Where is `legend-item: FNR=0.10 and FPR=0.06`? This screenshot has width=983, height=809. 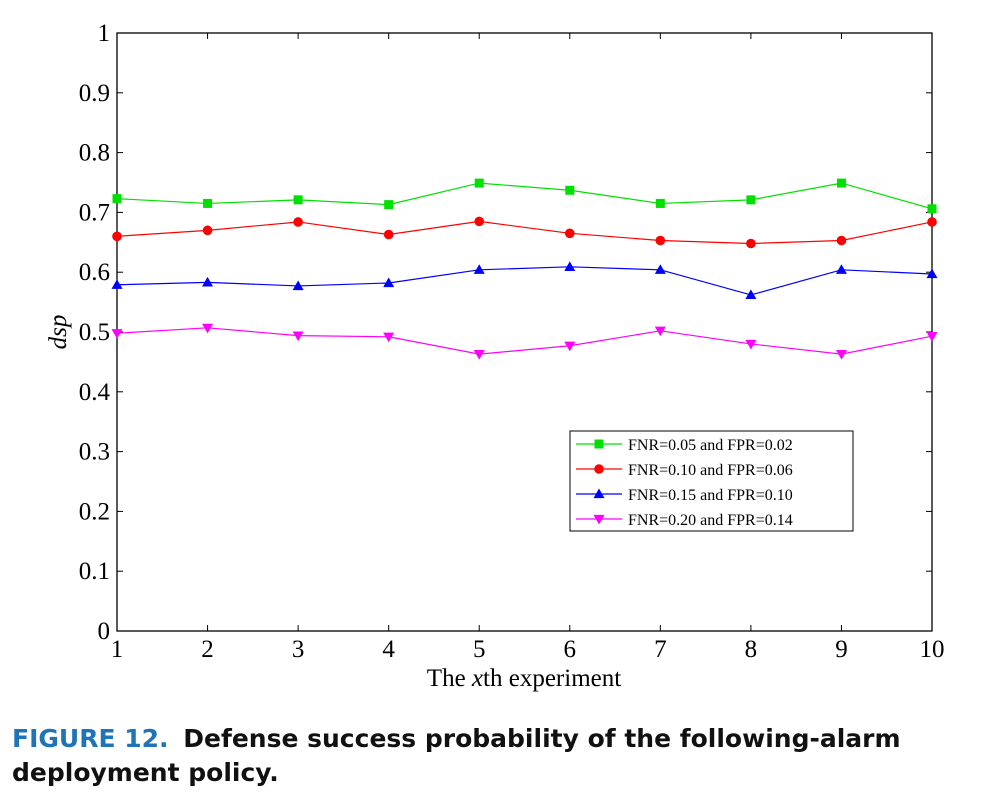 legend-item: FNR=0.10 and FPR=0.06 is located at coordinates (684, 470).